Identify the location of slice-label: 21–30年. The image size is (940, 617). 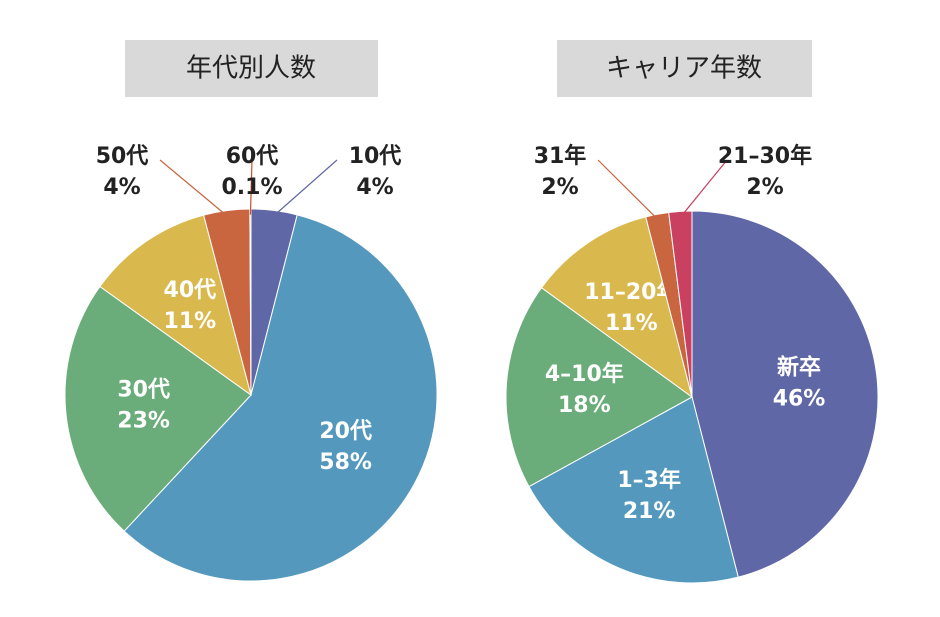
(765, 156).